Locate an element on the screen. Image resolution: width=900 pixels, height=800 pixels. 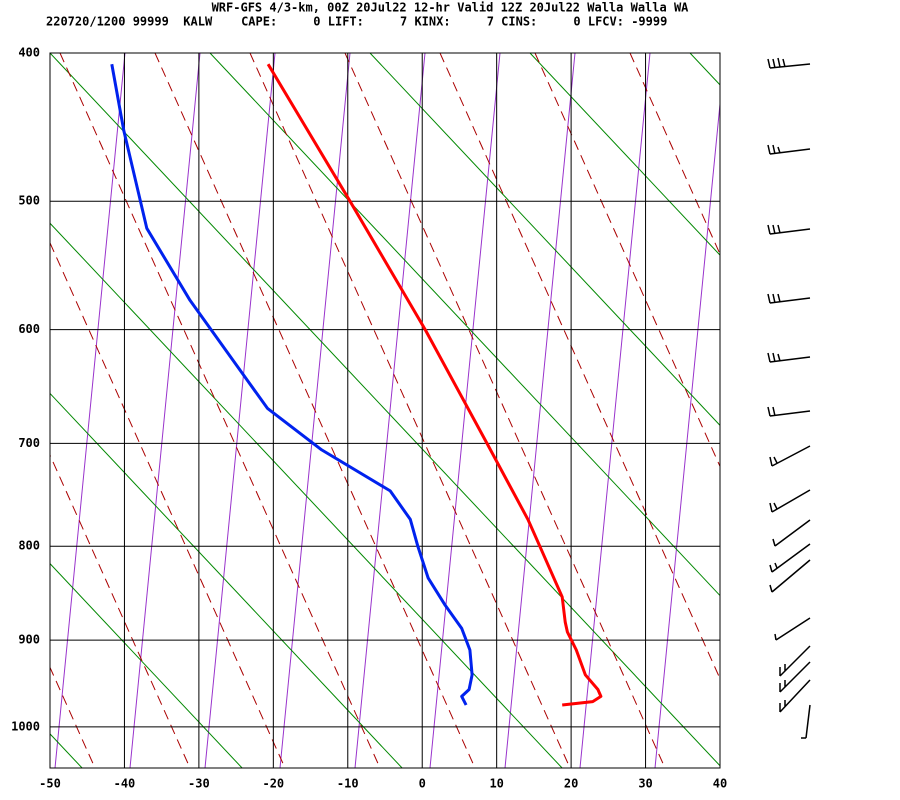
x-tick-label: 30 is located at coordinates (645, 784).